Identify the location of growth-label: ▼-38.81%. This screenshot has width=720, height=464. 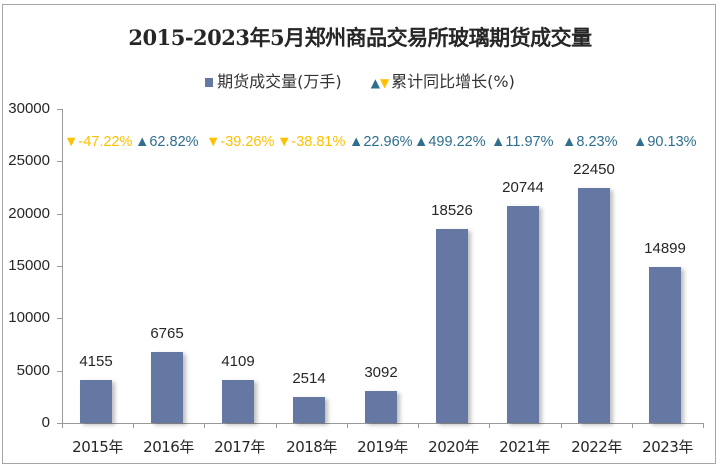
(311, 142).